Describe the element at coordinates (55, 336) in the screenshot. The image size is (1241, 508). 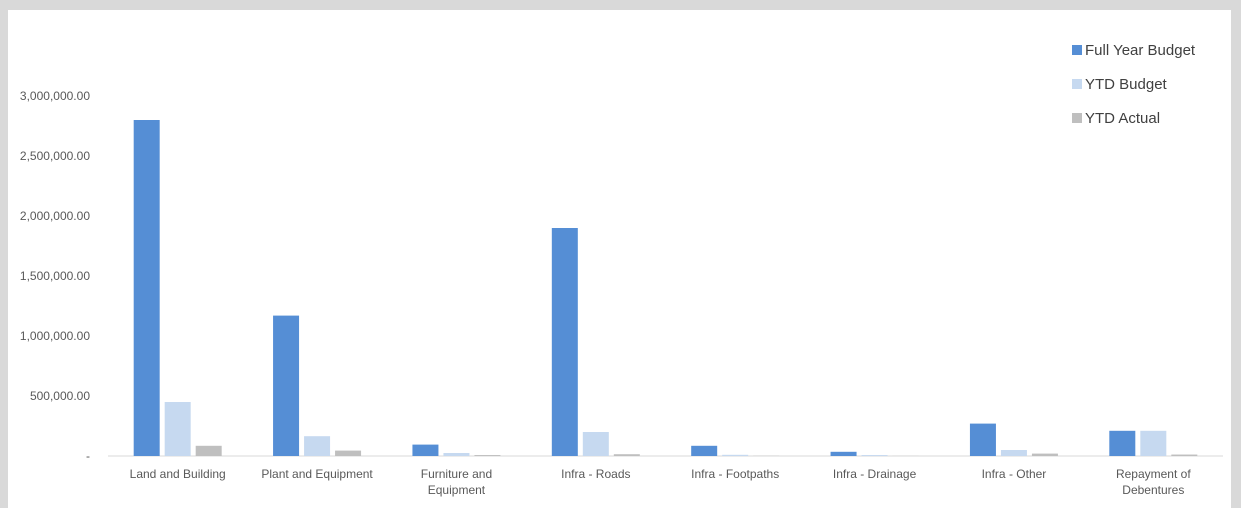
I see `y-tick-label: 1,000,000.00` at that location.